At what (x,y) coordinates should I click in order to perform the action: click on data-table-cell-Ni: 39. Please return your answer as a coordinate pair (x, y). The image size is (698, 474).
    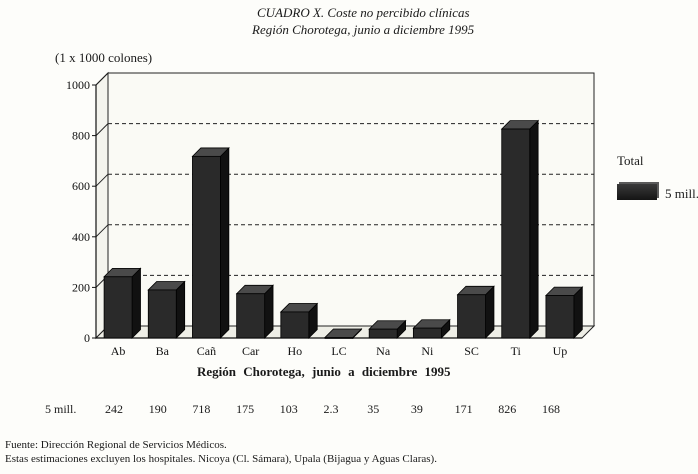
    Looking at the image, I should click on (416, 409).